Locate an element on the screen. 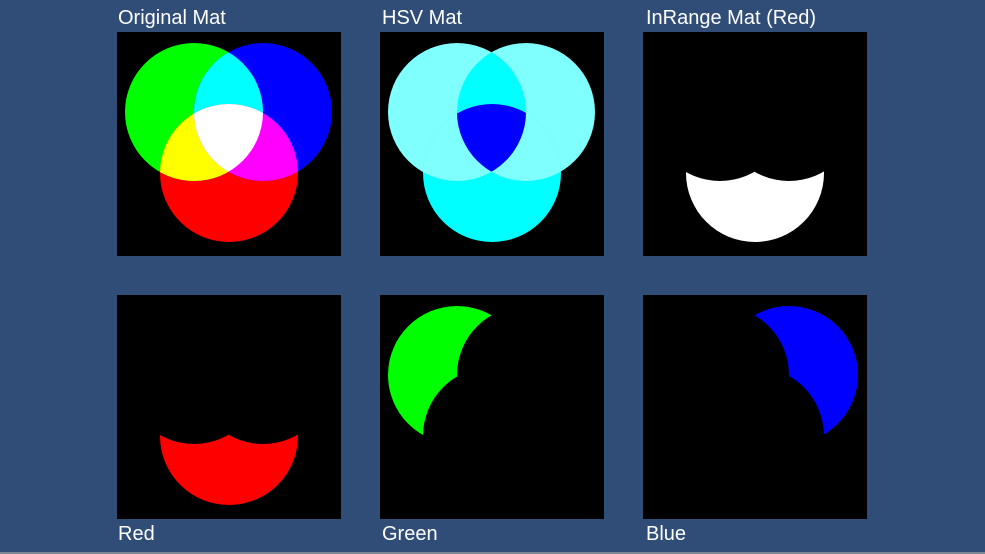  blue-image is located at coordinates (789, 375).